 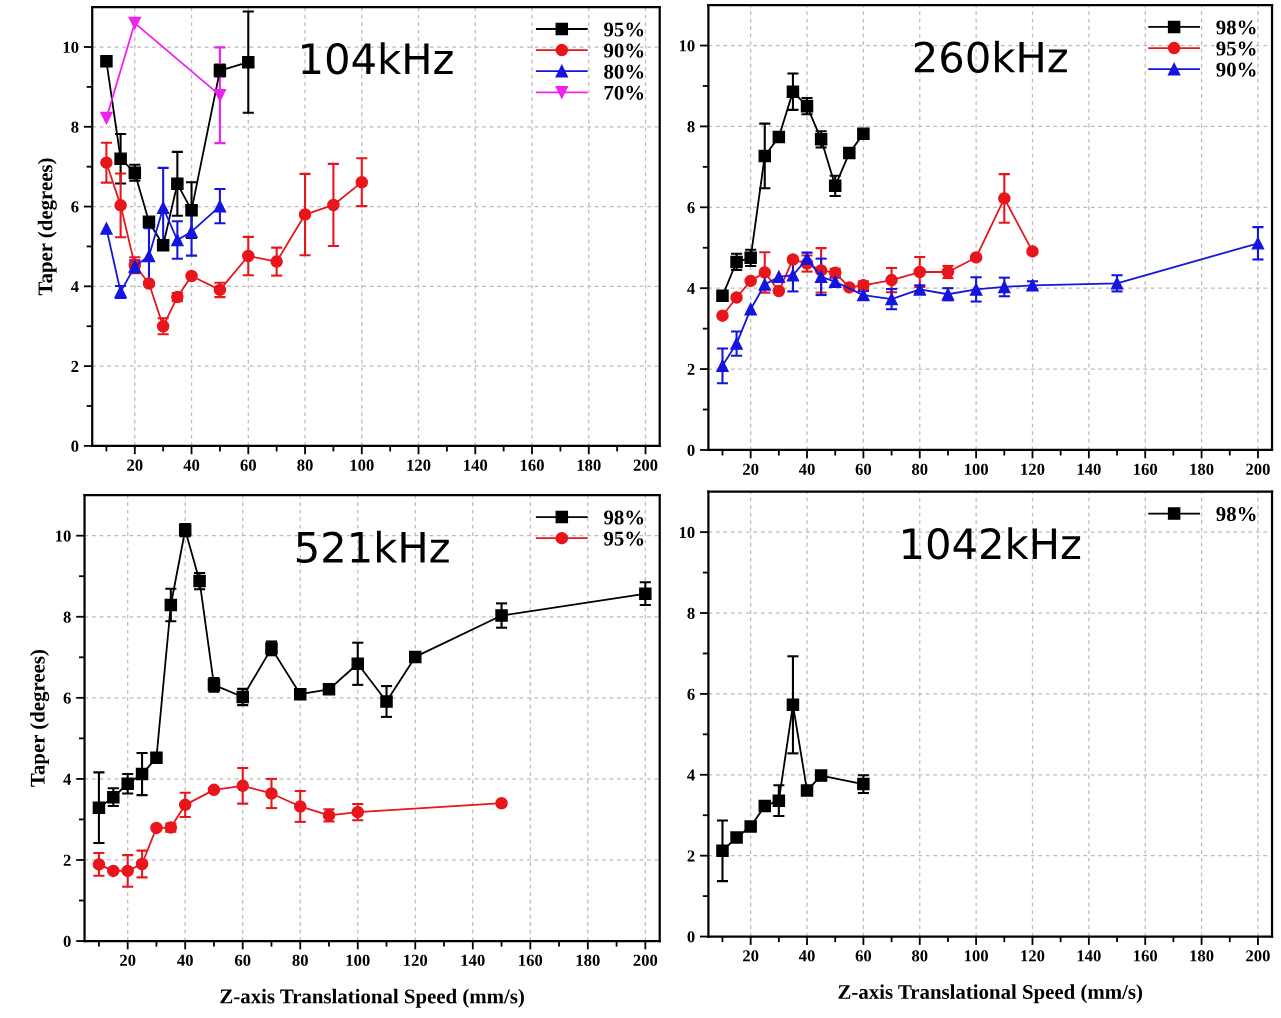 What do you see at coordinates (990, 56) in the screenshot?
I see `text: 260kHz` at bounding box center [990, 56].